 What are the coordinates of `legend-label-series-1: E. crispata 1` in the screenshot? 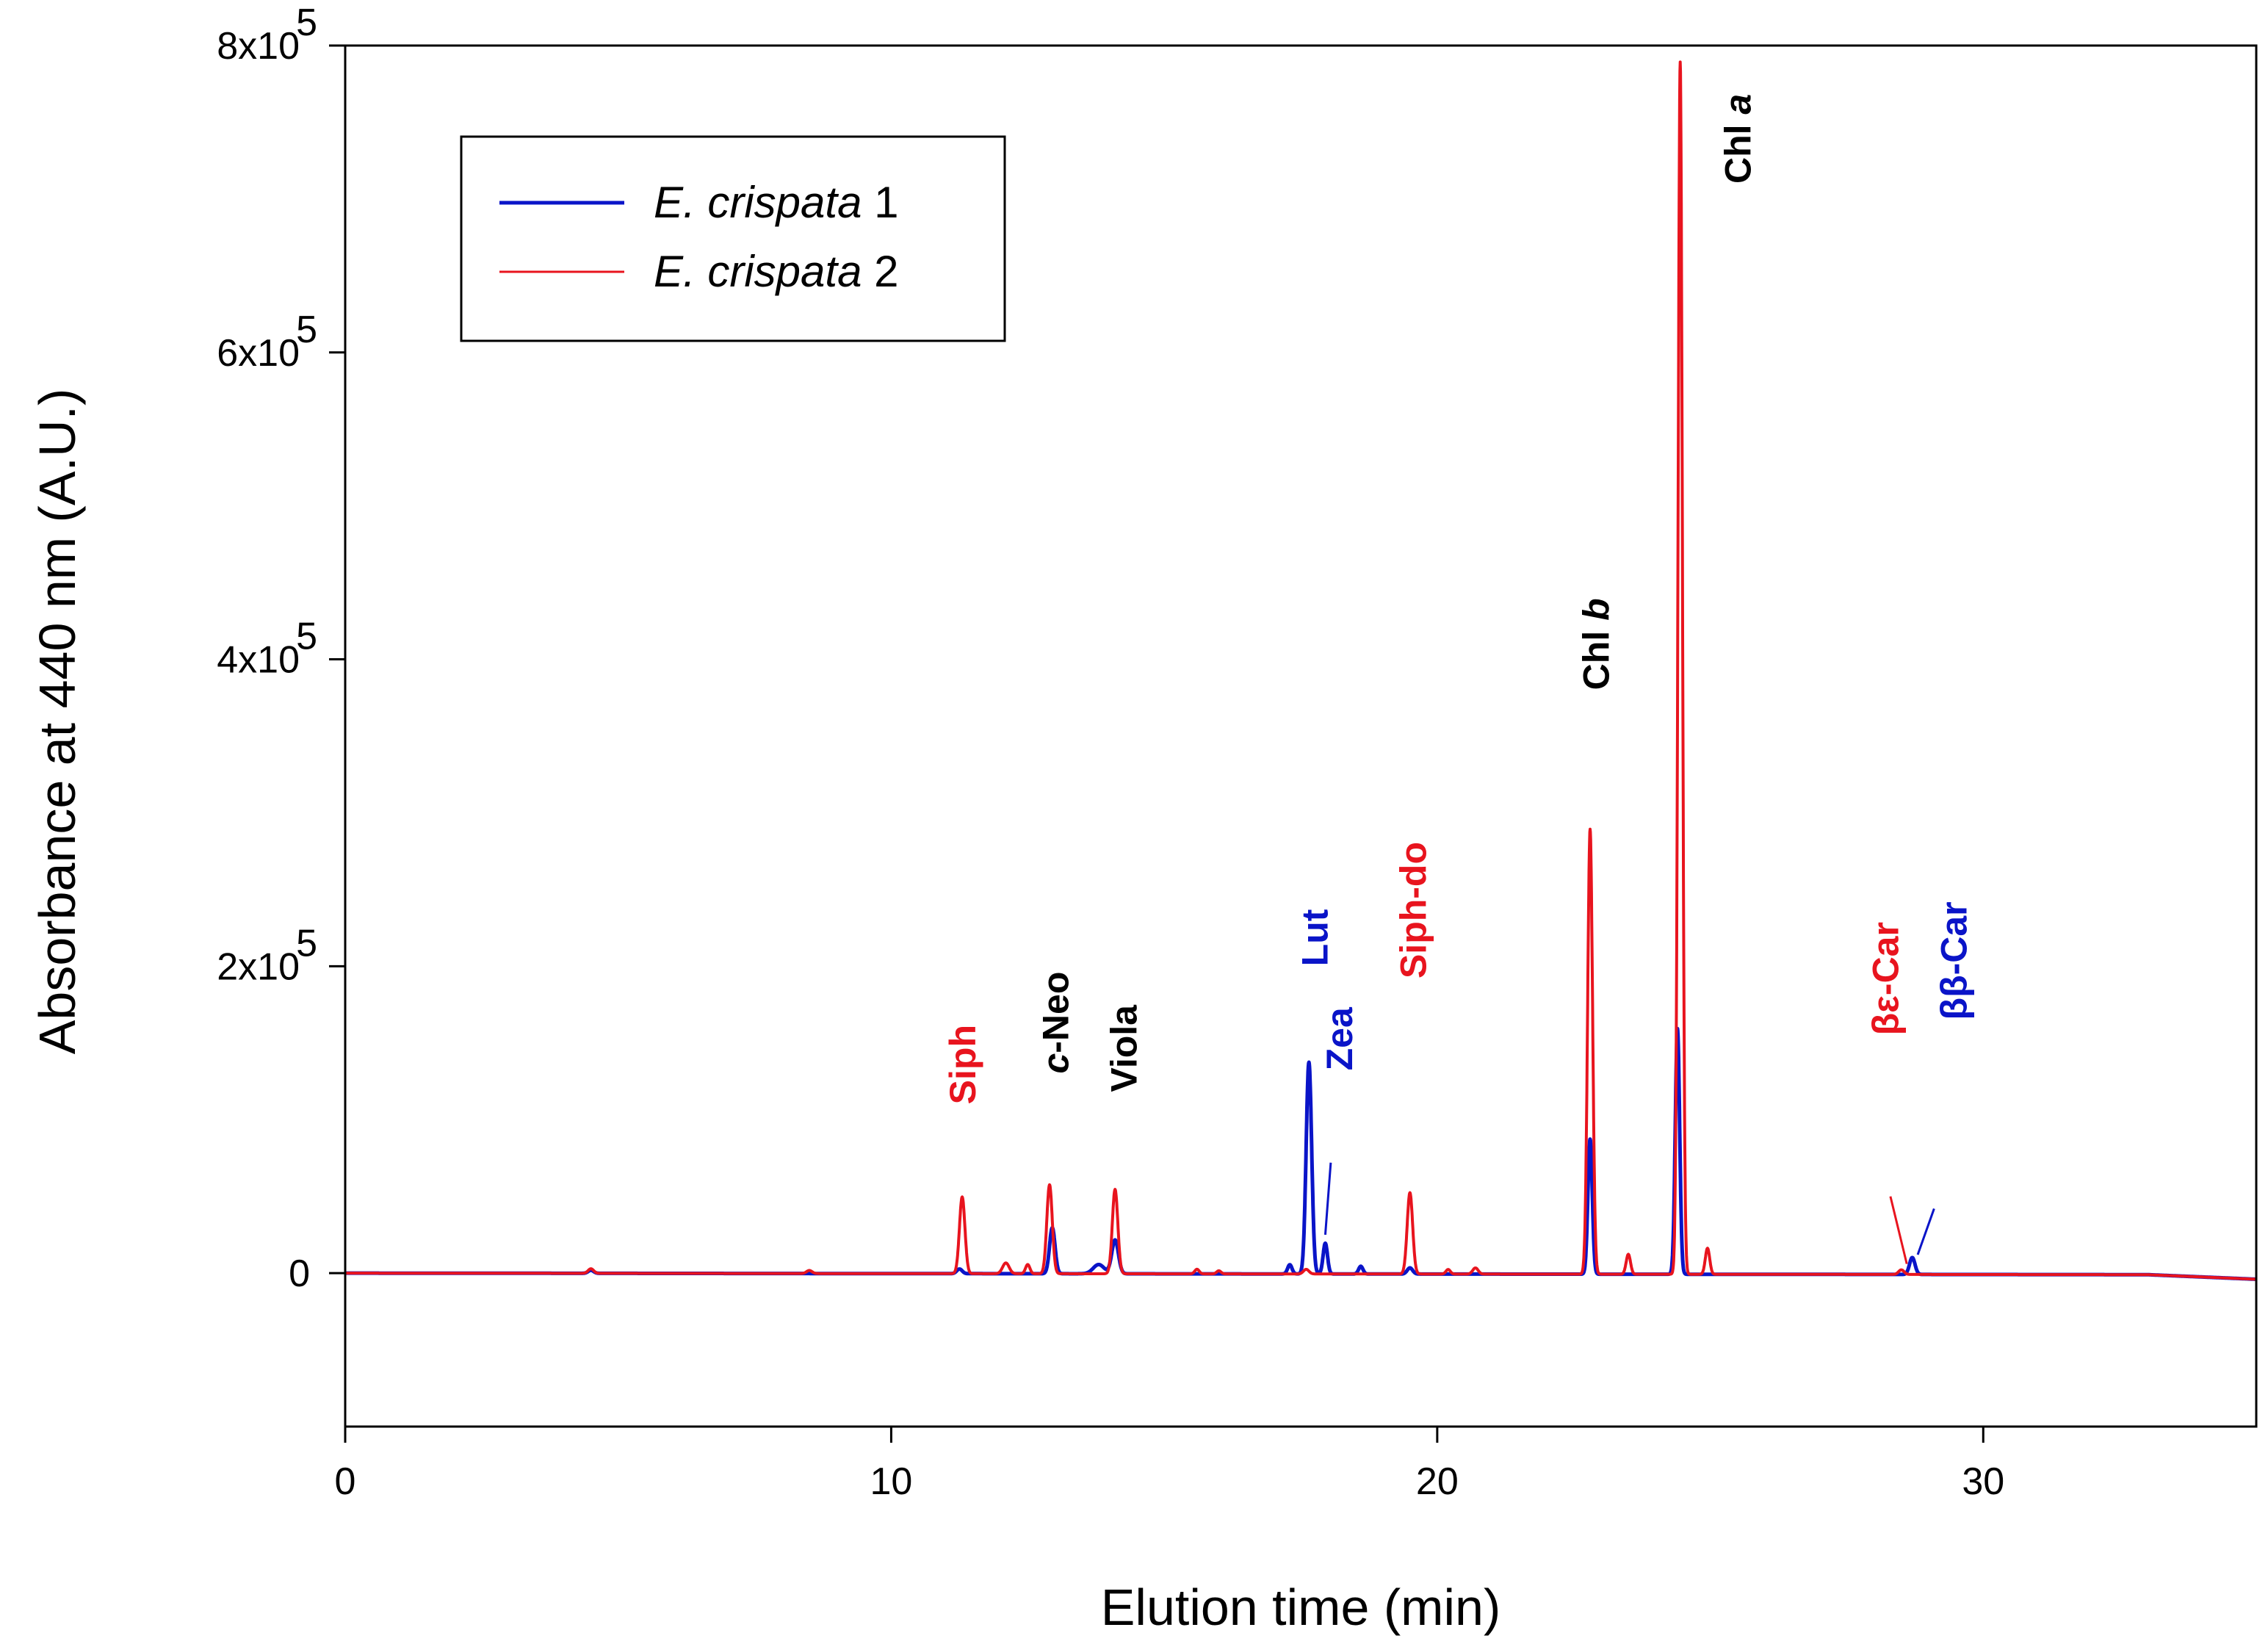 It's located at (776, 203).